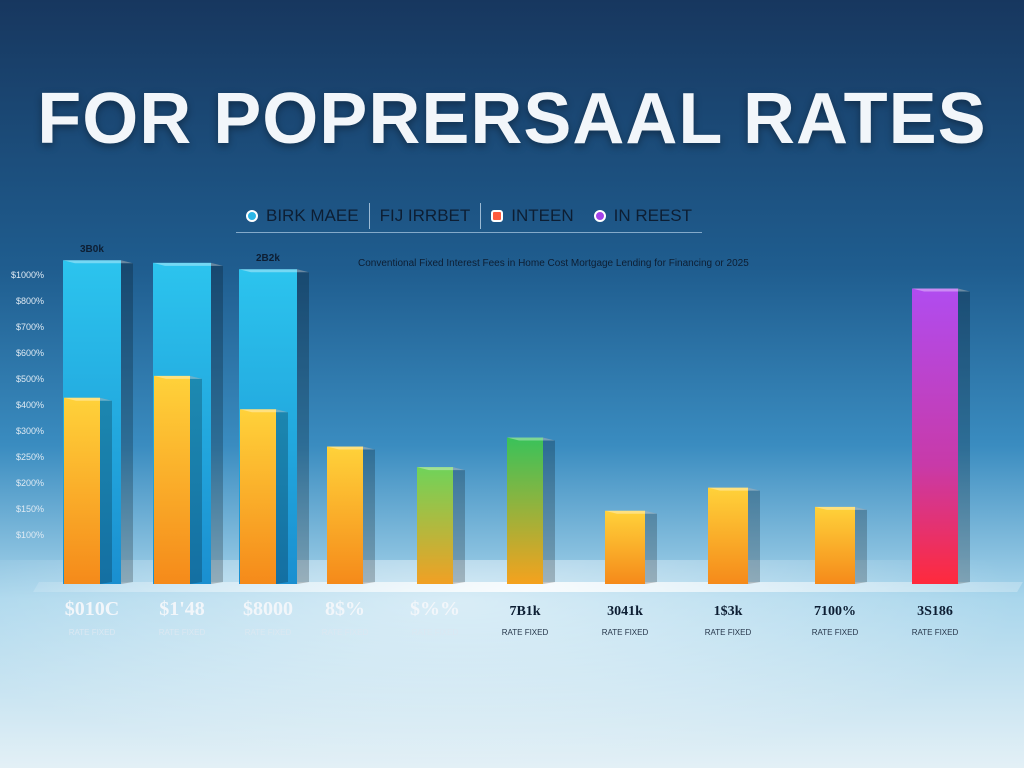  I want to click on y-tick-label: $200%, so click(29, 483).